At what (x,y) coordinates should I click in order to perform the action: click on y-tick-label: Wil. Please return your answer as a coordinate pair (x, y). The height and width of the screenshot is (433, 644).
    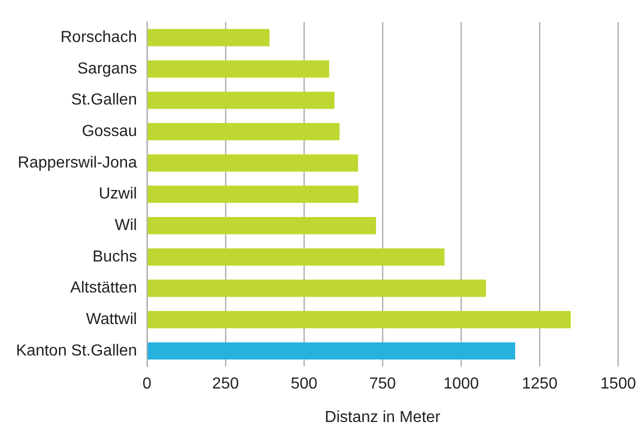
    Looking at the image, I should click on (125, 225).